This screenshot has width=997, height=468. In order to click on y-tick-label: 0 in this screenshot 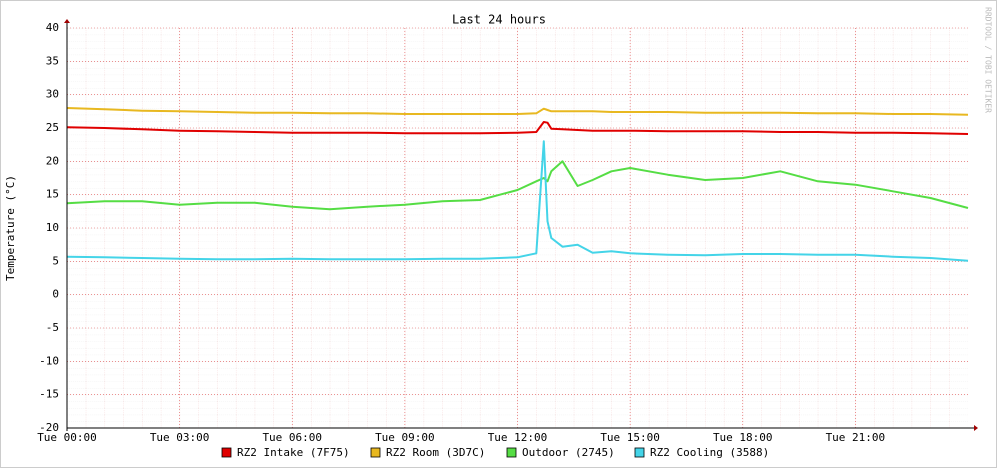, I will do `click(55, 294)`.